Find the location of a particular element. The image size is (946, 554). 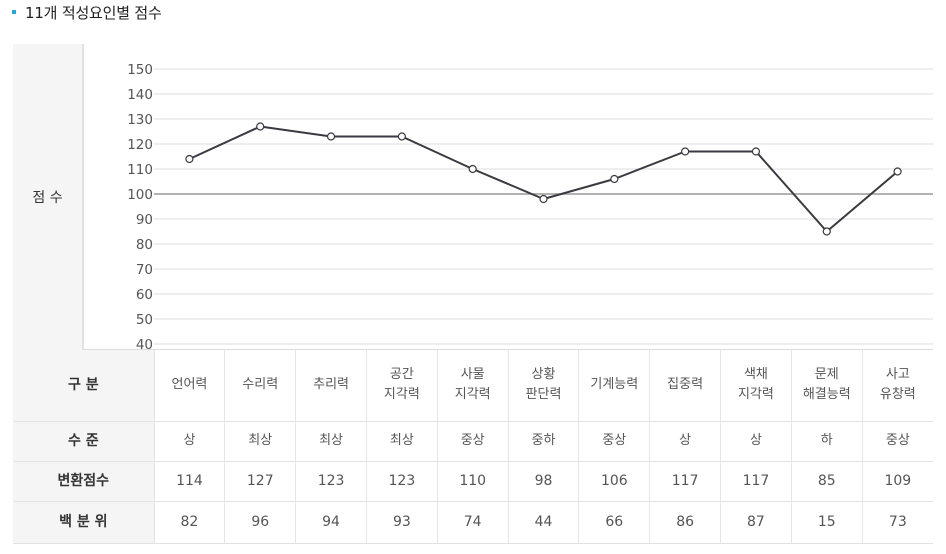

percentile-cell: 87 is located at coordinates (756, 522).